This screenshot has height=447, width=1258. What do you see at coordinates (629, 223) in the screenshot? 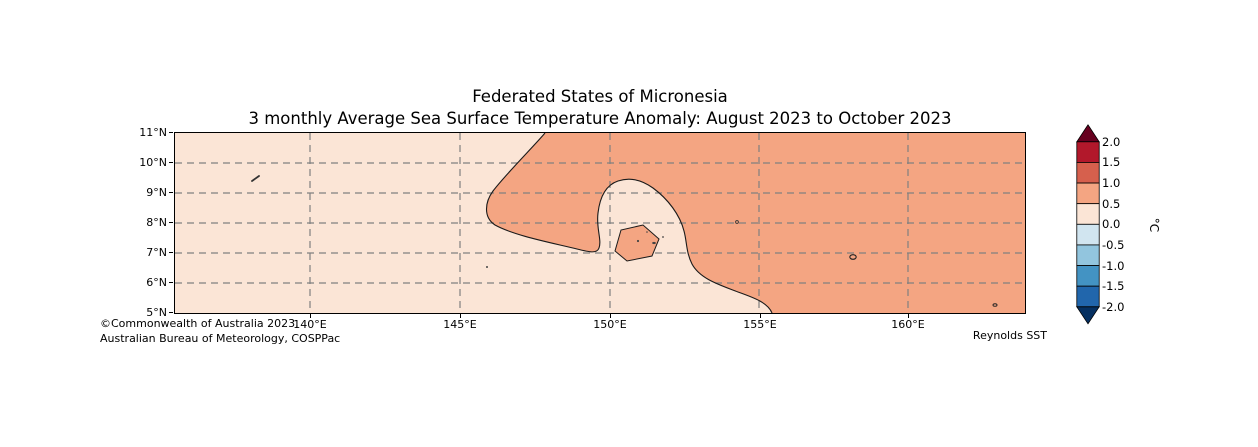
I see `anomaly-contour-line` at bounding box center [629, 223].